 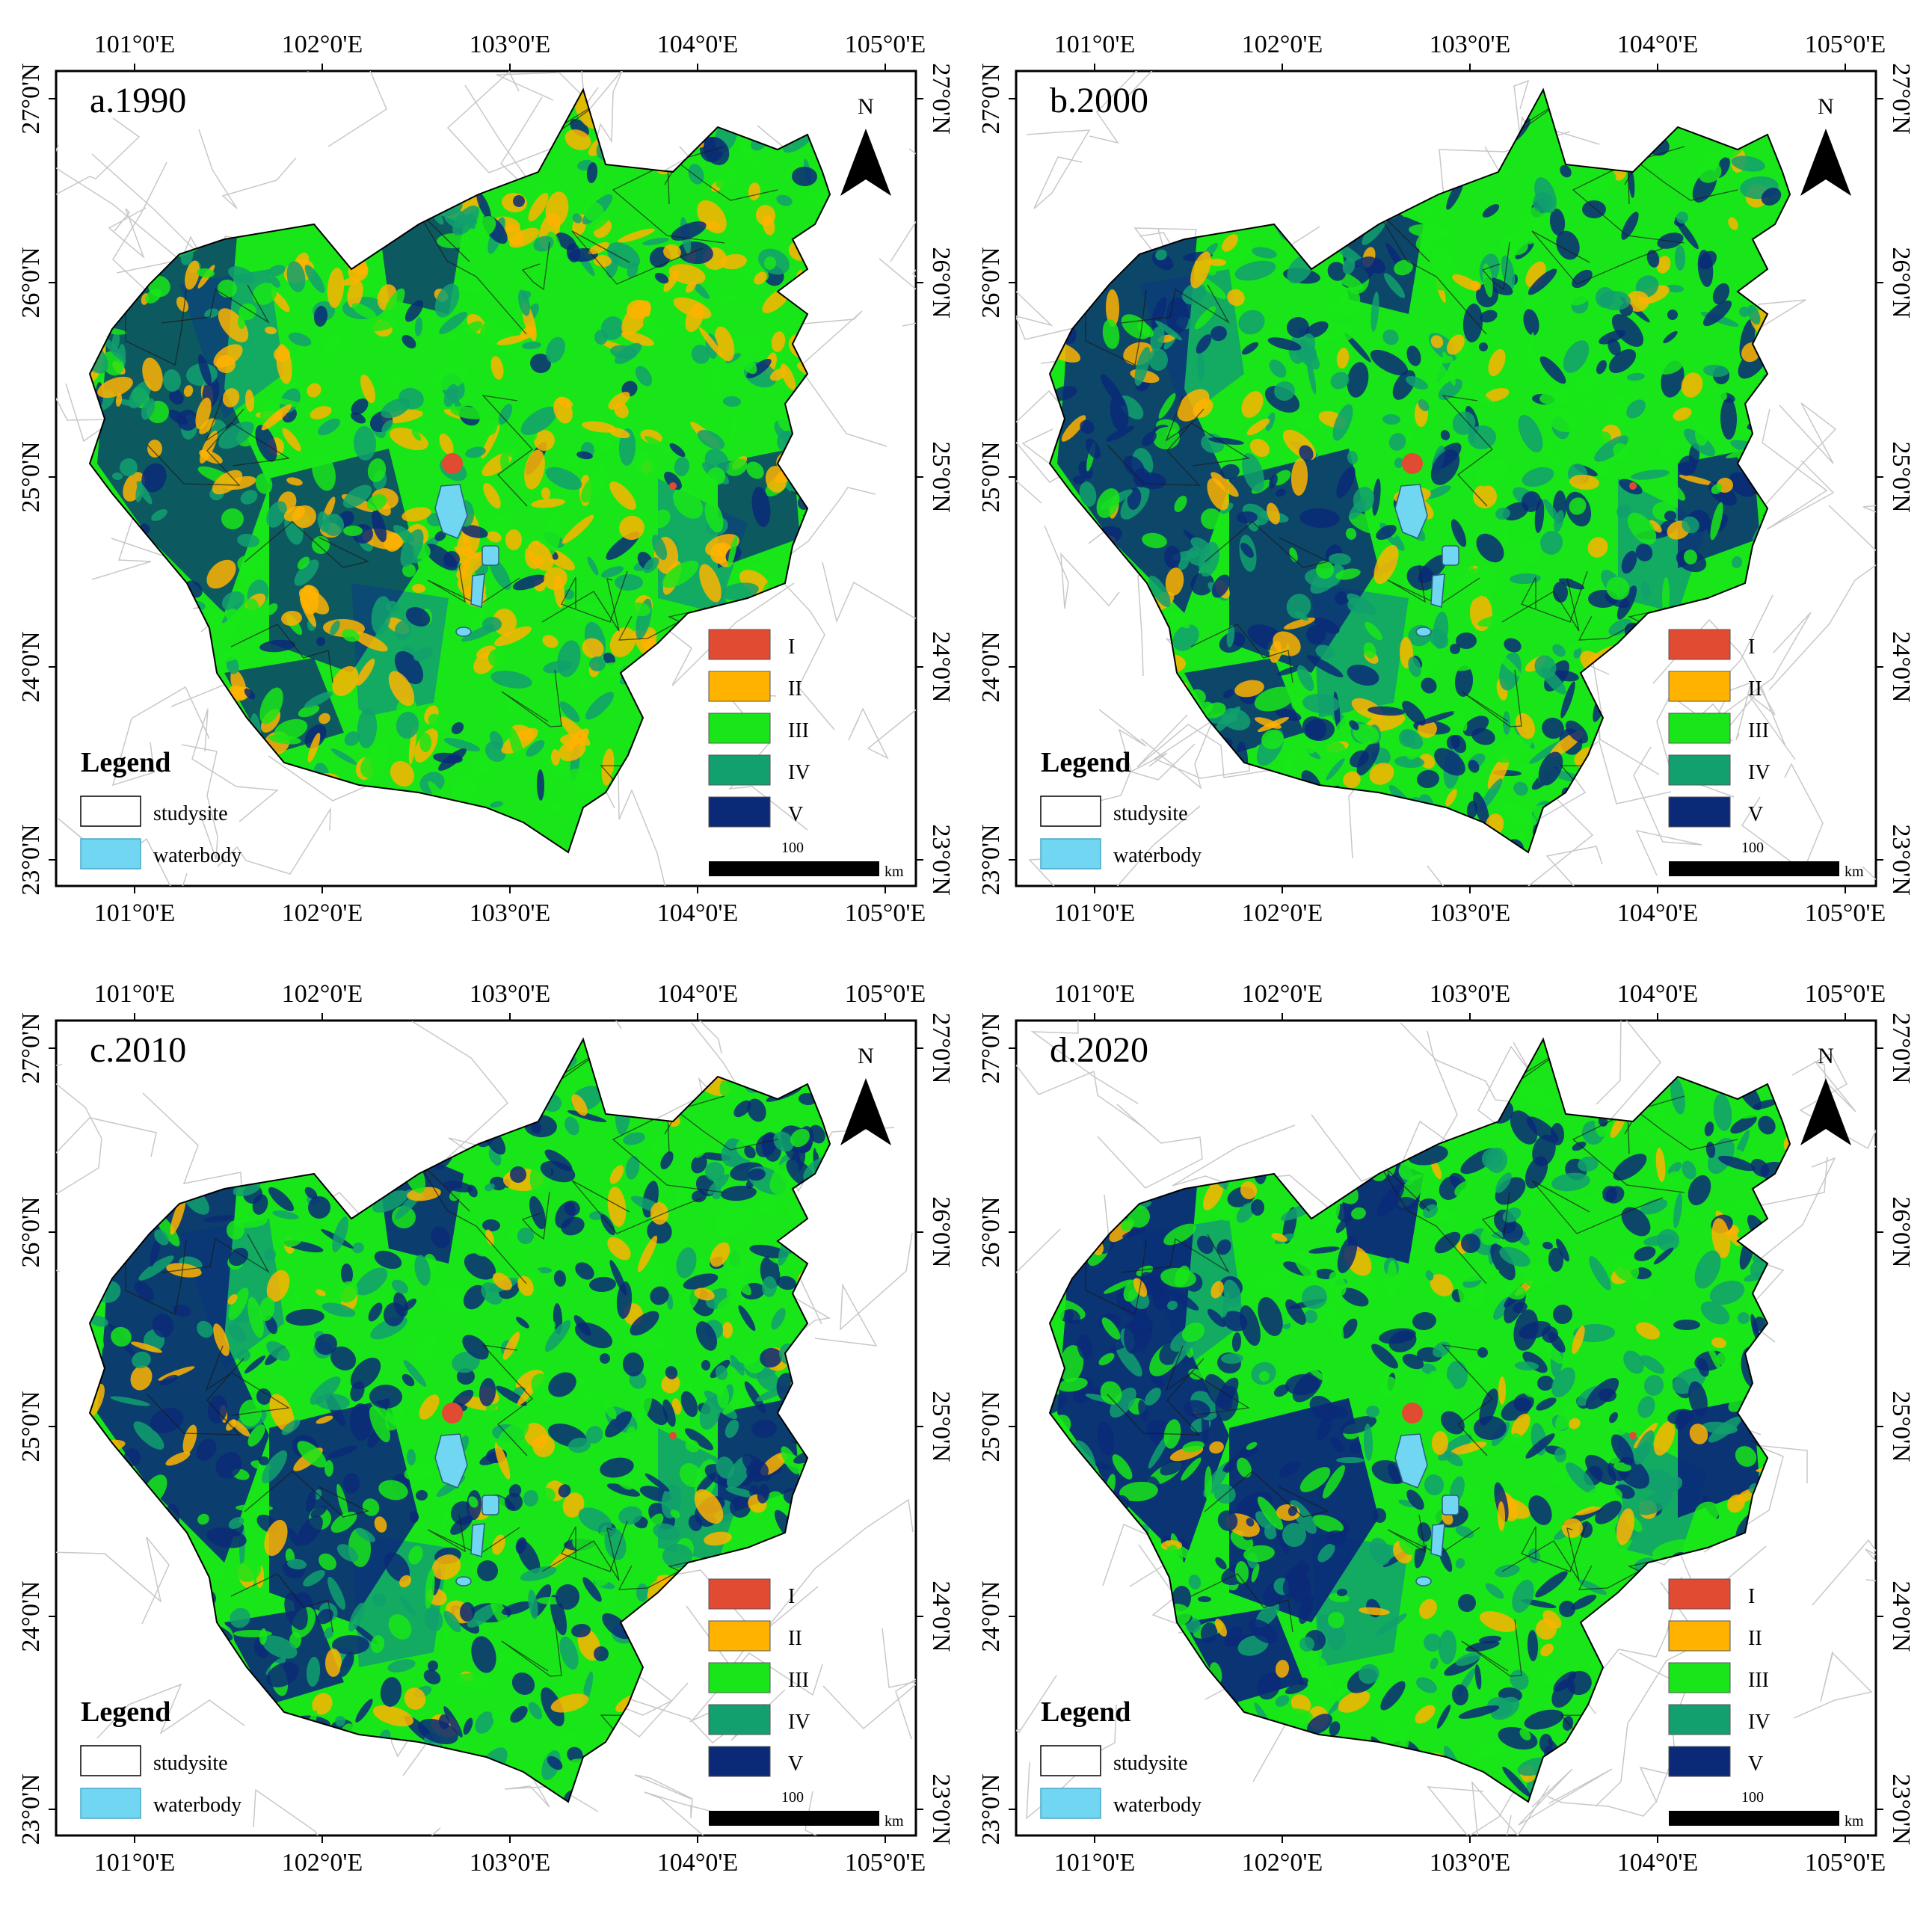 I want to click on panel-title: c.2010, so click(x=138, y=1050).